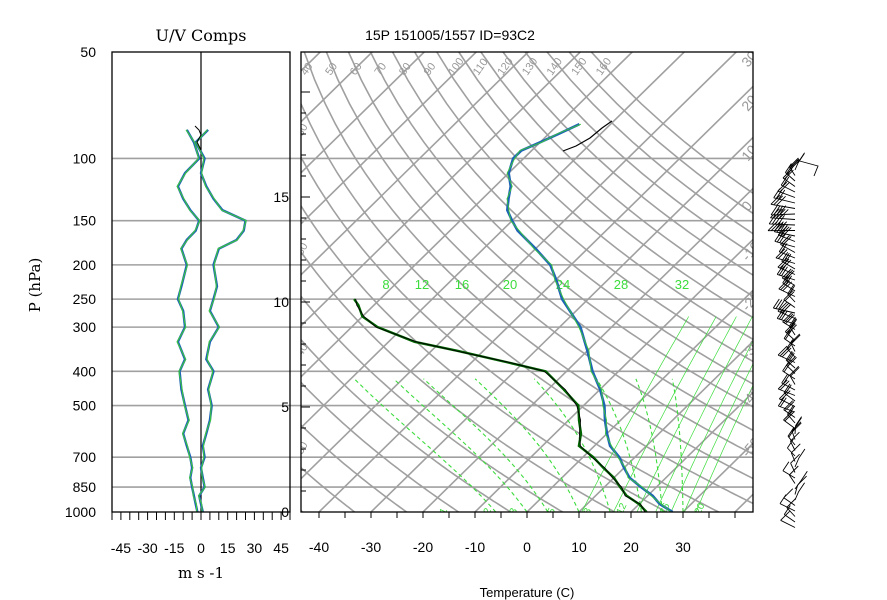 This screenshot has height=600, width=887. What do you see at coordinates (552, 511) in the screenshot?
I see `moist-adiabat-label: 5` at bounding box center [552, 511].